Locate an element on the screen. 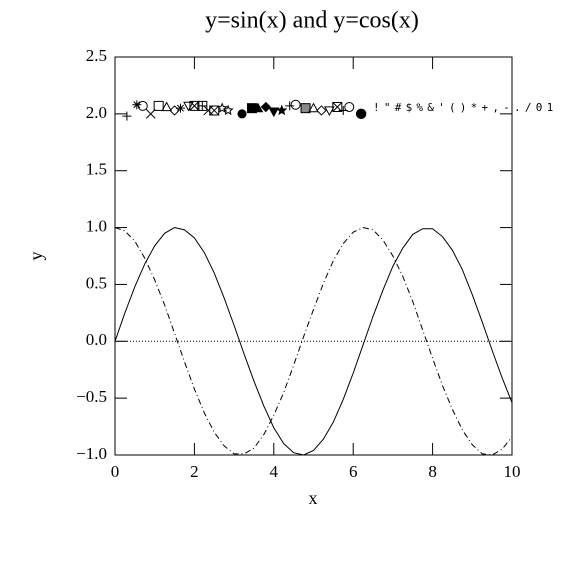  y-tick-label: 0.0 is located at coordinates (96, 339).